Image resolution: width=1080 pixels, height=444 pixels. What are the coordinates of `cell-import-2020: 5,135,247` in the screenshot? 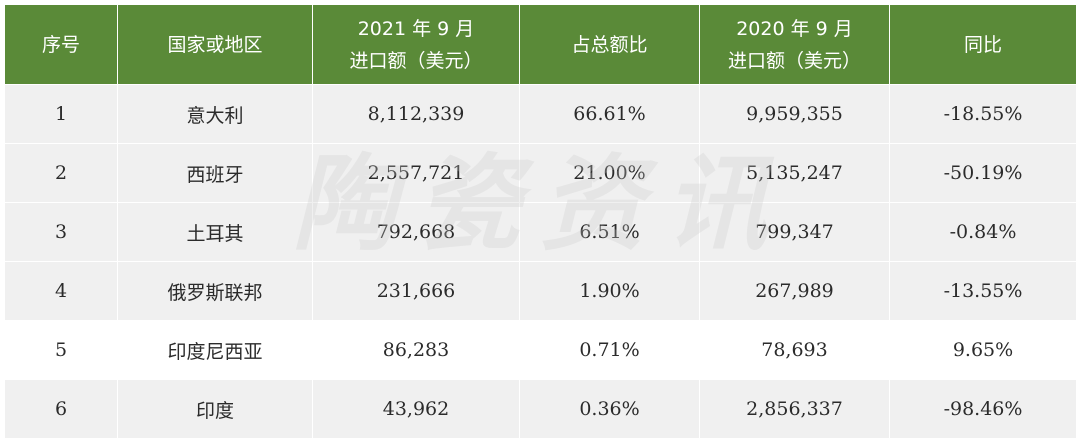 It's located at (794, 173).